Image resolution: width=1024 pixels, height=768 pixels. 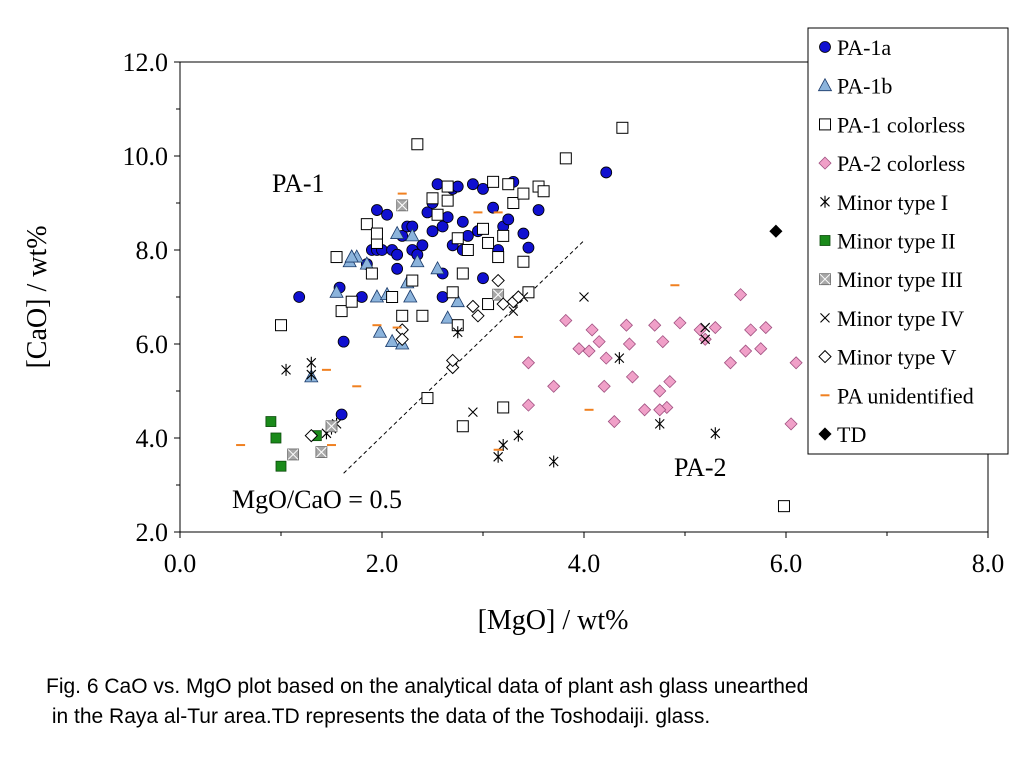 I want to click on series-pa-unidentified, so click(x=458, y=321).